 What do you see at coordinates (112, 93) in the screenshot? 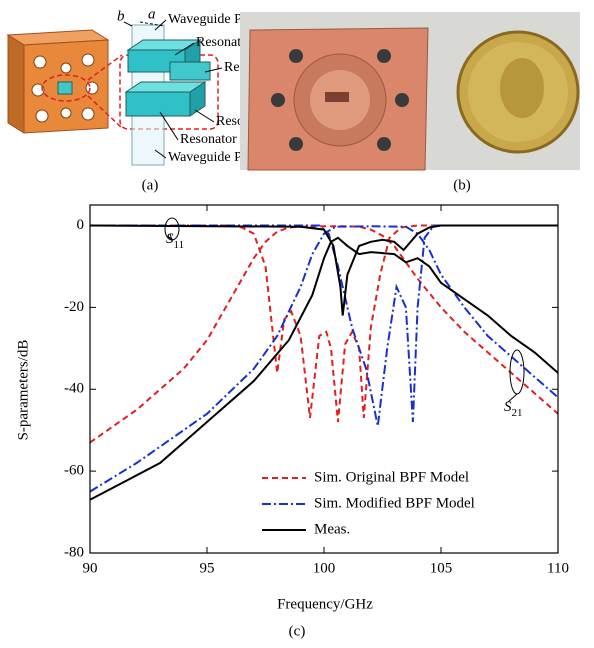
I see `cad-model` at bounding box center [112, 93].